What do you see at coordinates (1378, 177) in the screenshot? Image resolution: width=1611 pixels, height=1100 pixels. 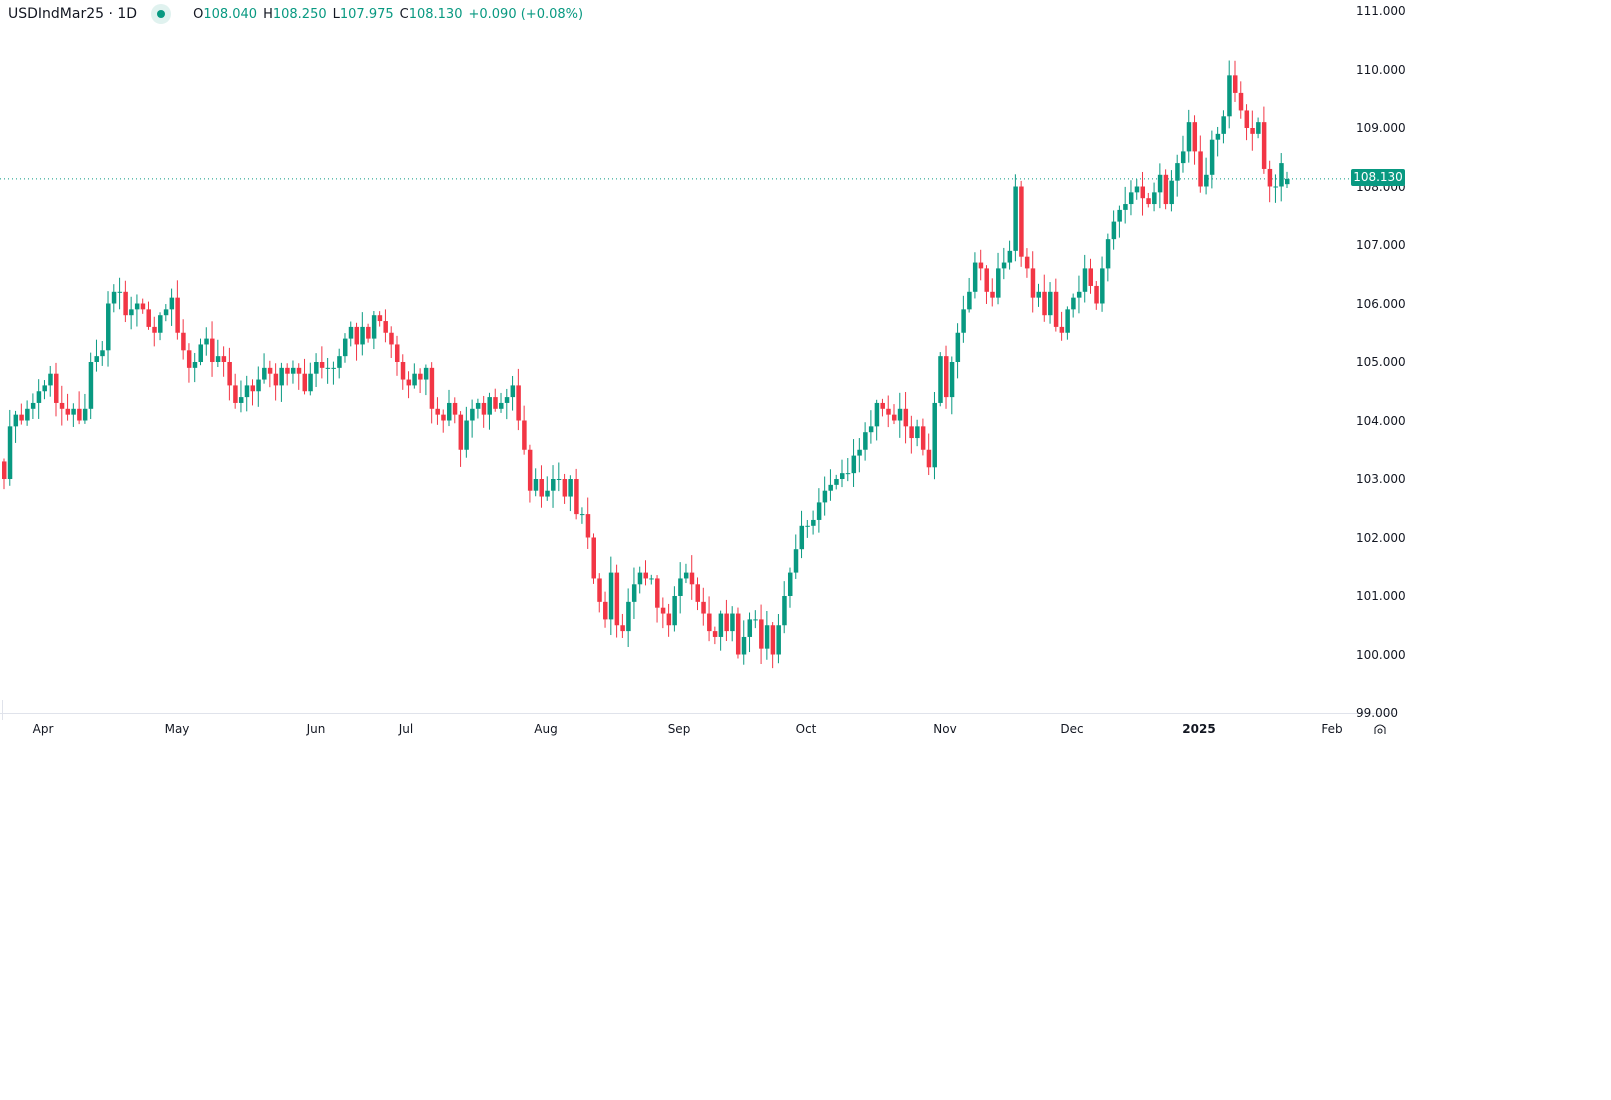 I see `last-price-label: 108.130` at bounding box center [1378, 177].